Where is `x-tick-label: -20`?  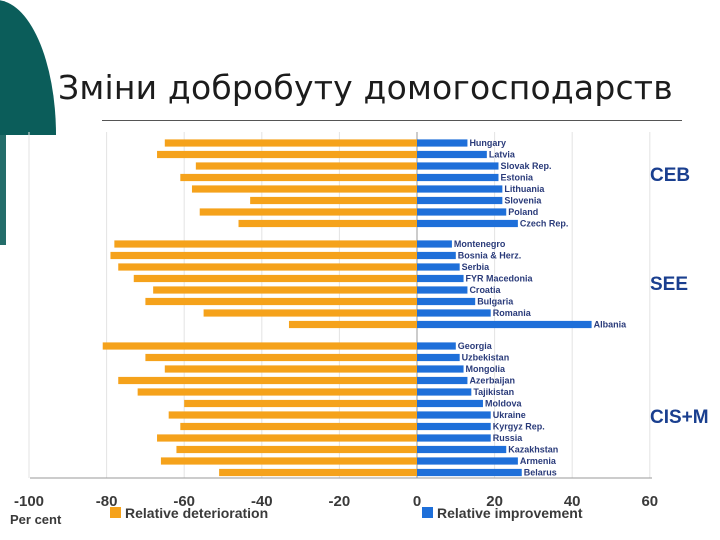 x-tick-label: -20 is located at coordinates (340, 501).